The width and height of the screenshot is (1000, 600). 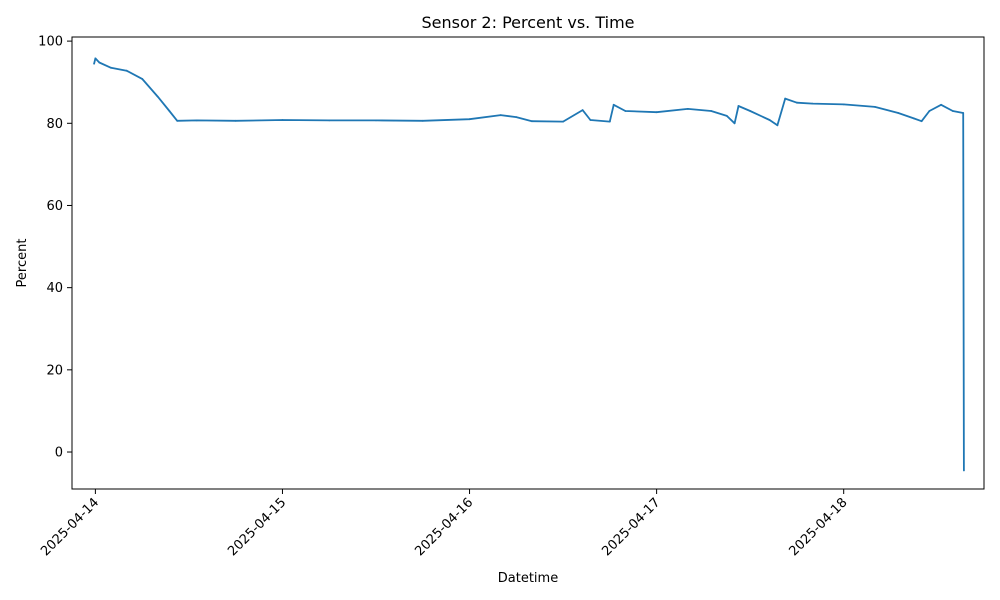 I want to click on y-axis: 0 20 40 60 80 100, so click(x=55, y=248).